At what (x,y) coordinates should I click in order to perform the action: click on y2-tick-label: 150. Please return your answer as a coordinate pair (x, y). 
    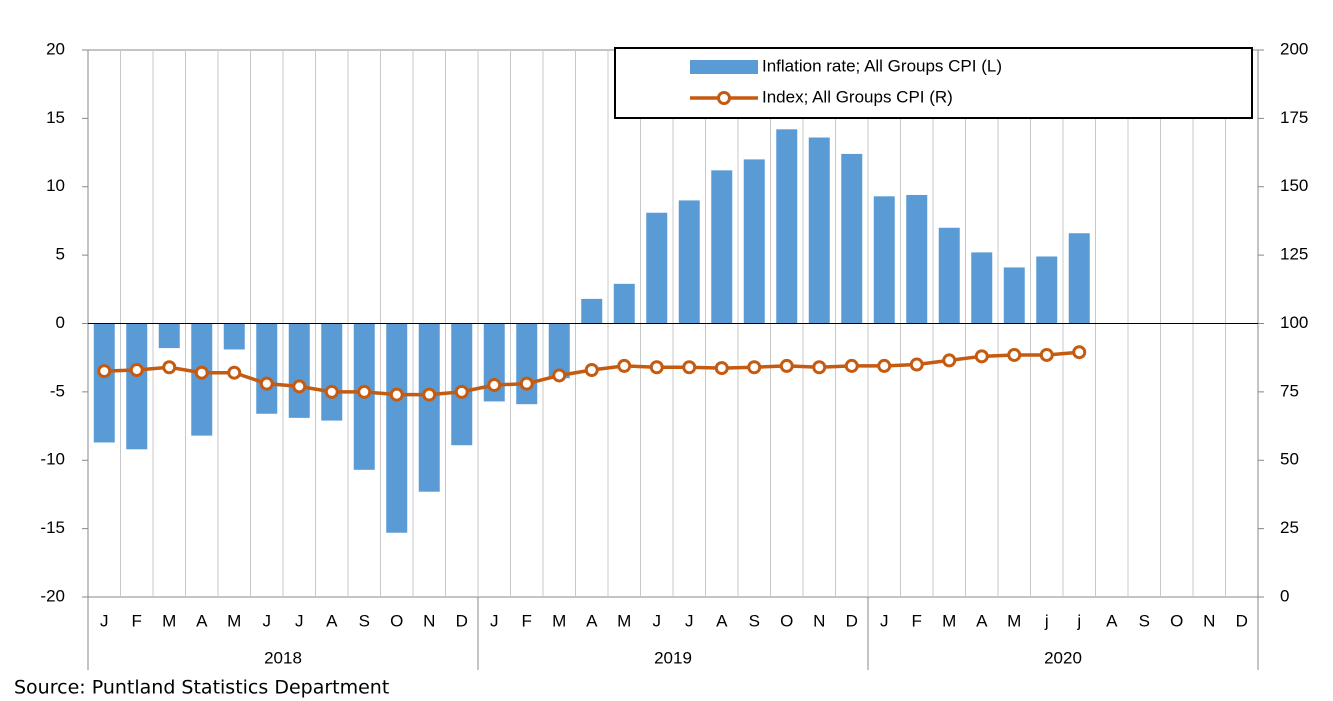
    Looking at the image, I should click on (1294, 185).